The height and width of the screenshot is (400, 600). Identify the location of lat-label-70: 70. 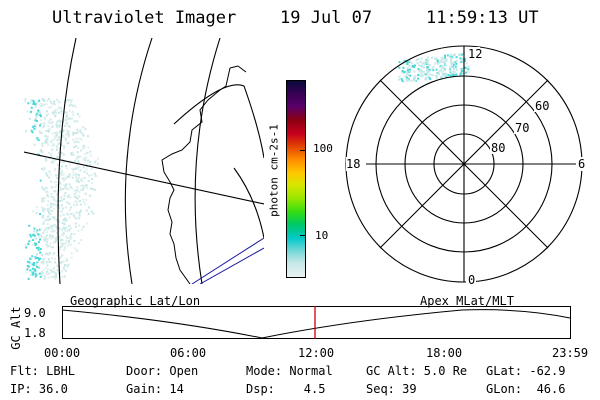
(522, 128).